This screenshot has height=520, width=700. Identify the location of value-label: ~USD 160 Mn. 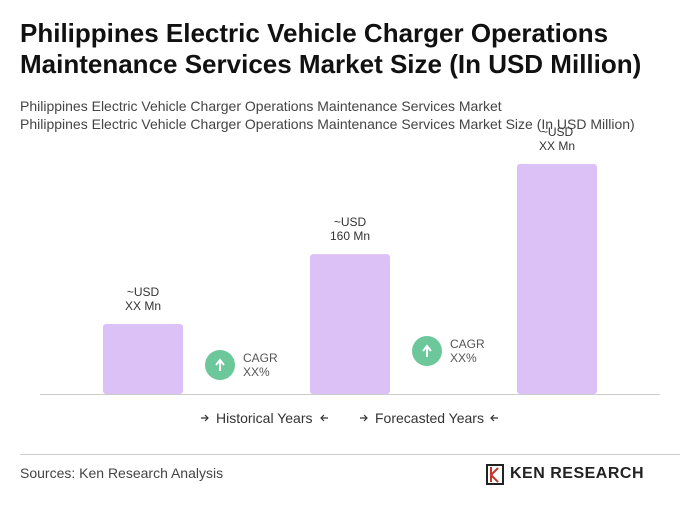
(350, 229).